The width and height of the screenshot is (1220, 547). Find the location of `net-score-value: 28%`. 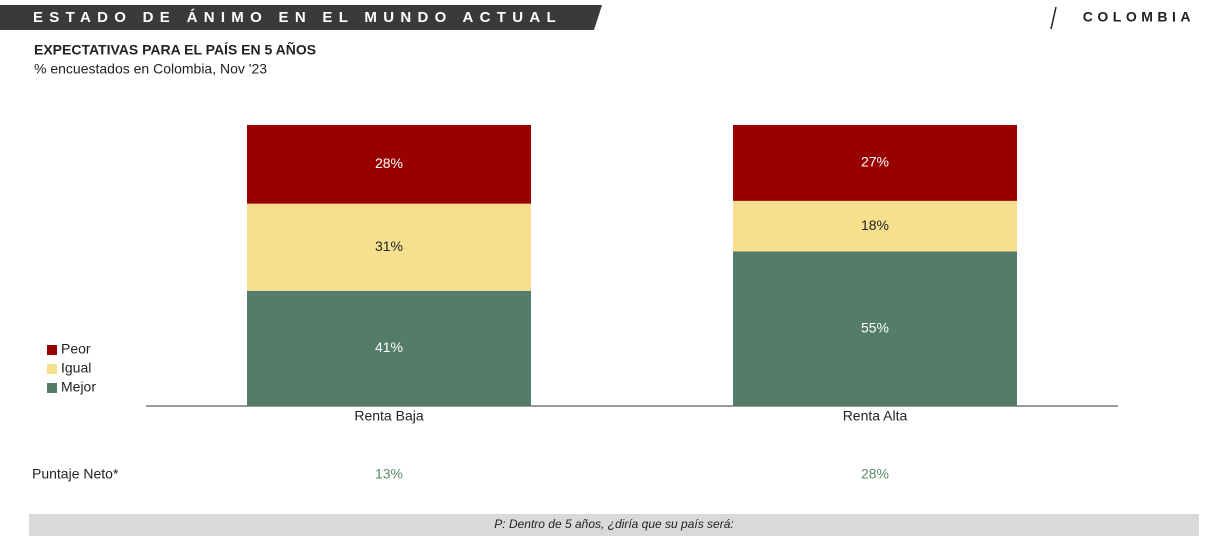

net-score-value: 28% is located at coordinates (875, 474).